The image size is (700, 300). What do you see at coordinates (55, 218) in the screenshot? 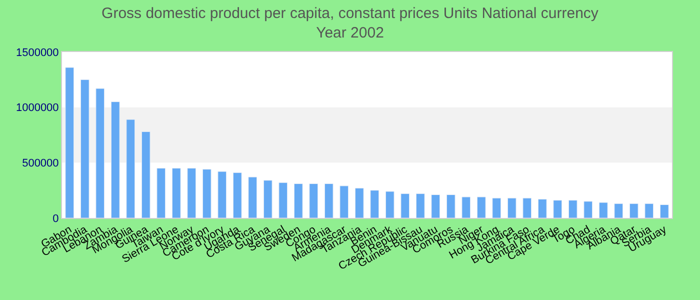
I see `y-tick-label: 0` at bounding box center [55, 218].